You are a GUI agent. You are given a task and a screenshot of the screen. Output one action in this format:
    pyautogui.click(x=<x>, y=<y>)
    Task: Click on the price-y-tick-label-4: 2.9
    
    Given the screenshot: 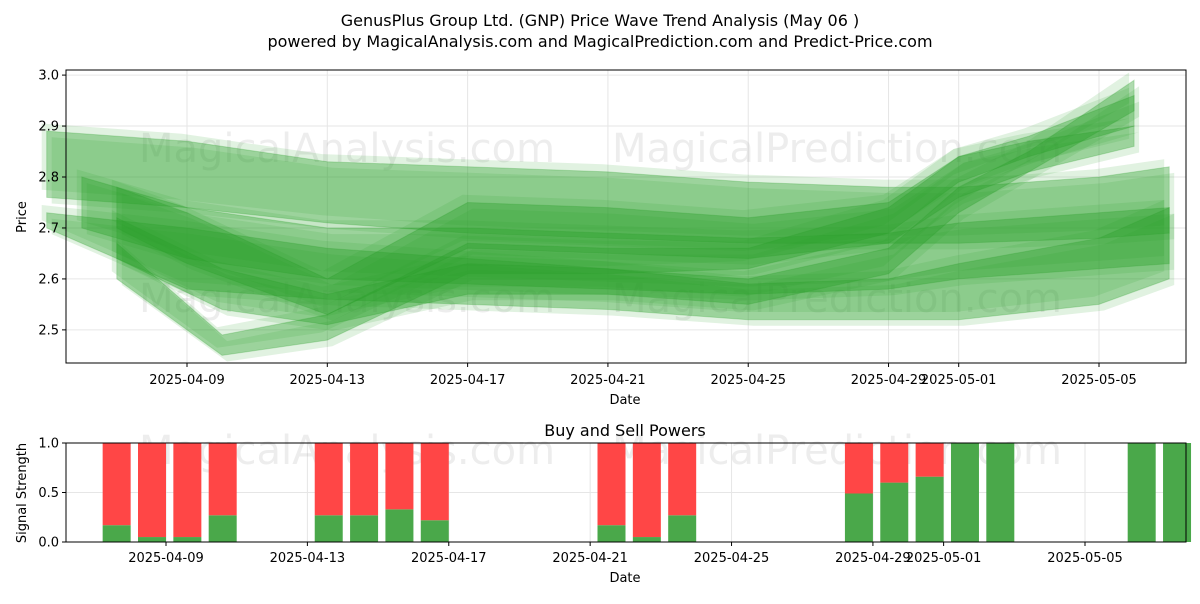 What is the action you would take?
    pyautogui.click(x=48, y=127)
    